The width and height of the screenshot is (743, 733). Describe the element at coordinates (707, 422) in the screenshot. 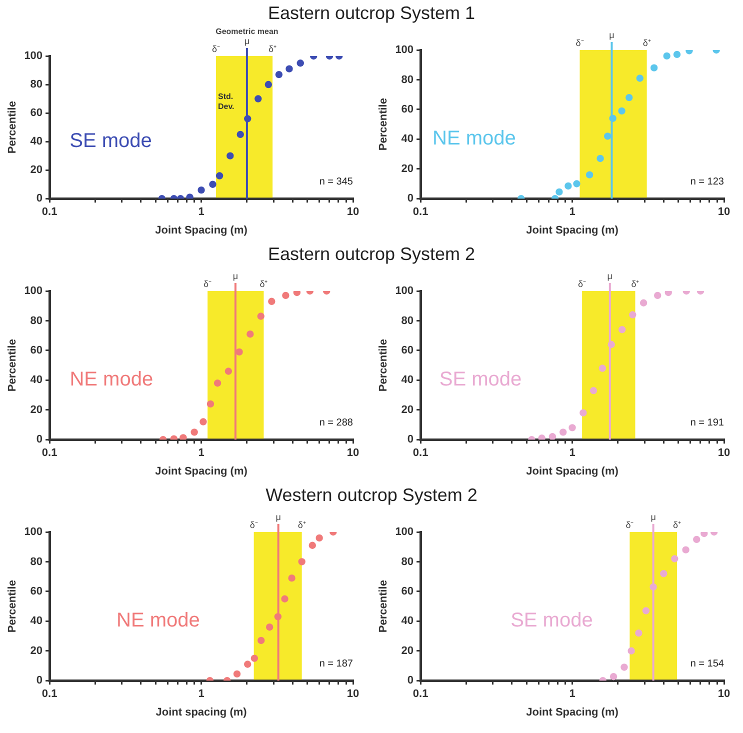

I see `annotation: n = 191` at that location.